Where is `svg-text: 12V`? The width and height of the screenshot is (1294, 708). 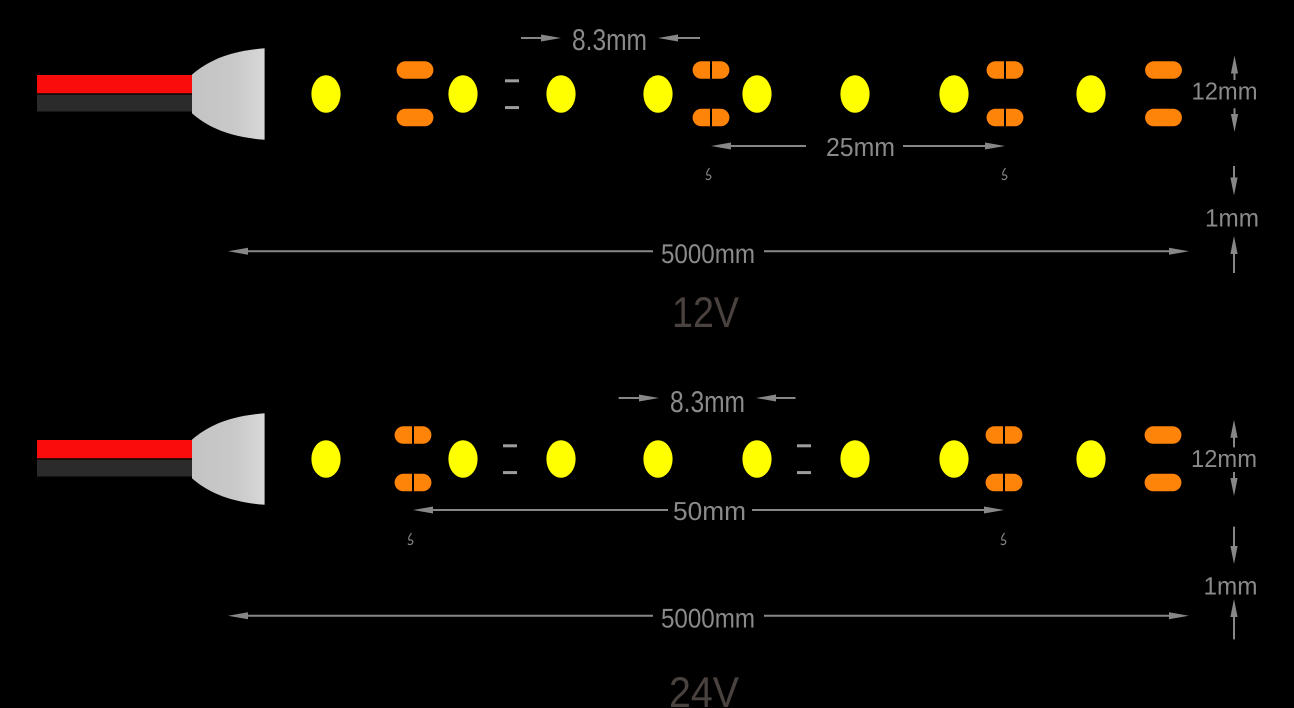
svg-text: 12V is located at coordinates (705, 313).